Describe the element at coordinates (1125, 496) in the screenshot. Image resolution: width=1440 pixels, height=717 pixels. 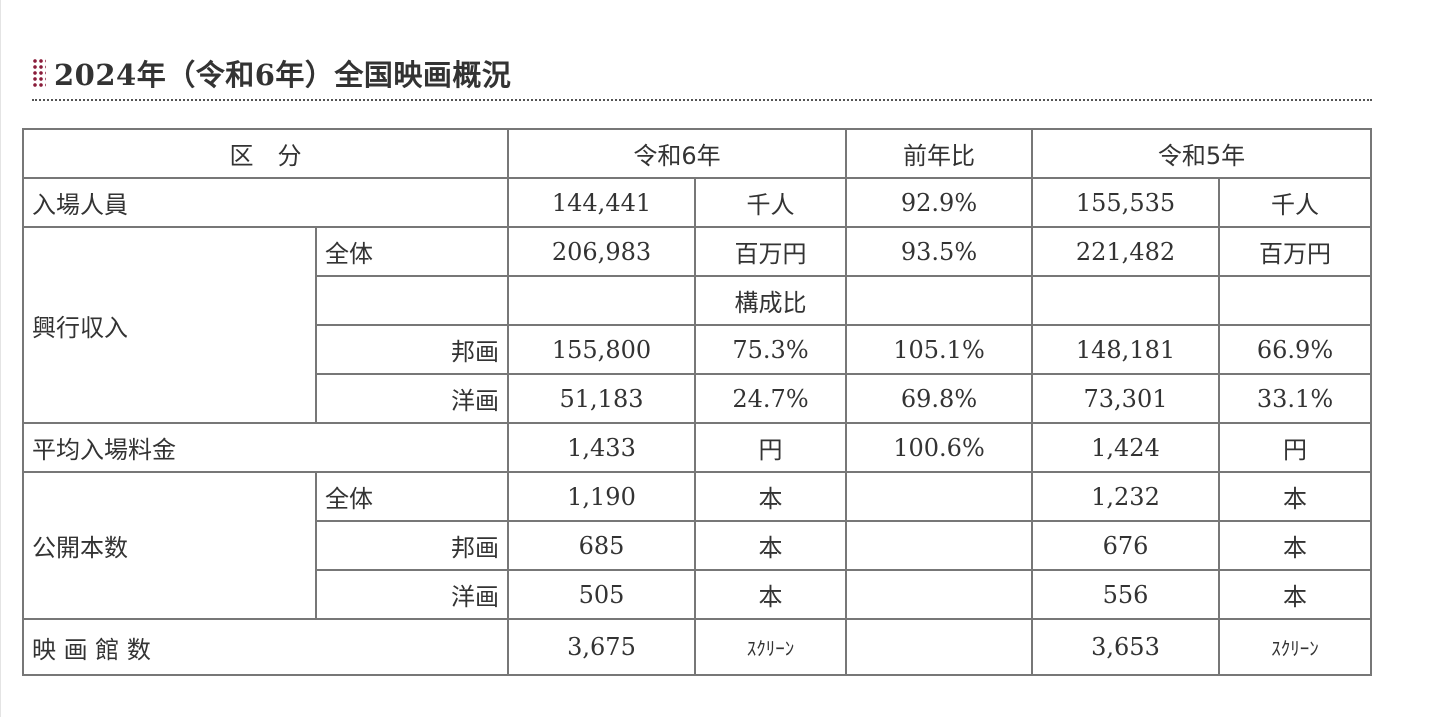
I see `cell-r5: 1,232` at that location.